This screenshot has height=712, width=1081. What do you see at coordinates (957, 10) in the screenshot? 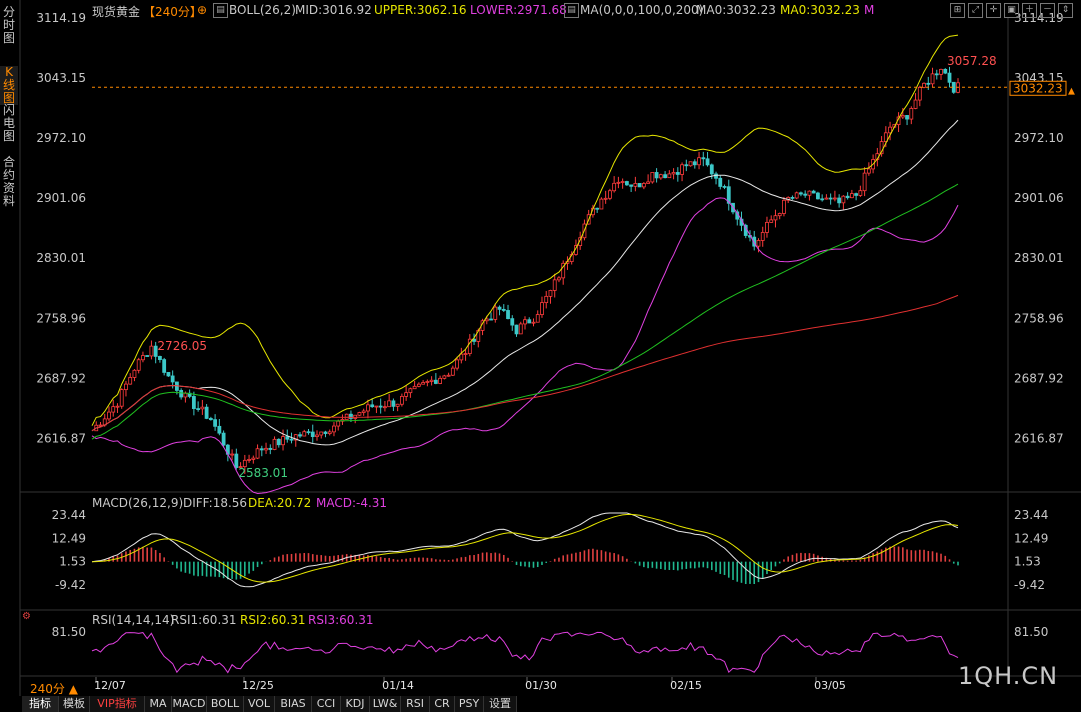
I see `grid-icon: ⊞` at bounding box center [957, 10].